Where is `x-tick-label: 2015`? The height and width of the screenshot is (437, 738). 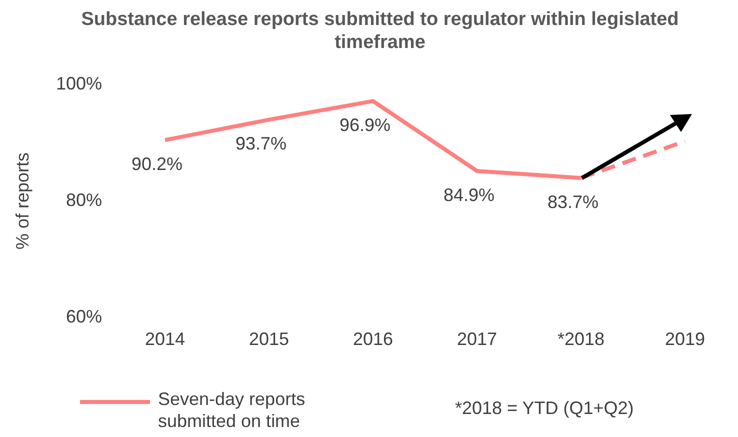
x-tick-label: 2015 is located at coordinates (269, 338).